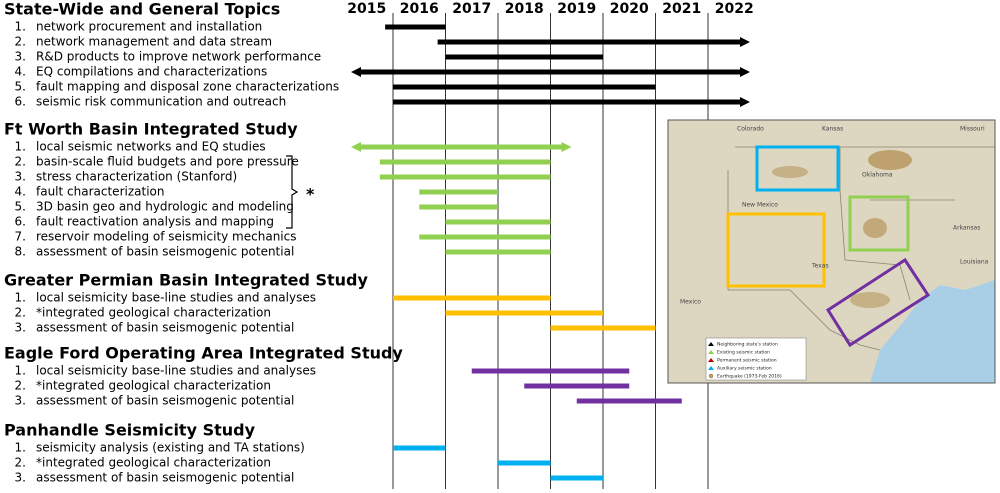  What do you see at coordinates (151, 72) in the screenshot?
I see `item-label: EQ compilations and characterizations` at bounding box center [151, 72].